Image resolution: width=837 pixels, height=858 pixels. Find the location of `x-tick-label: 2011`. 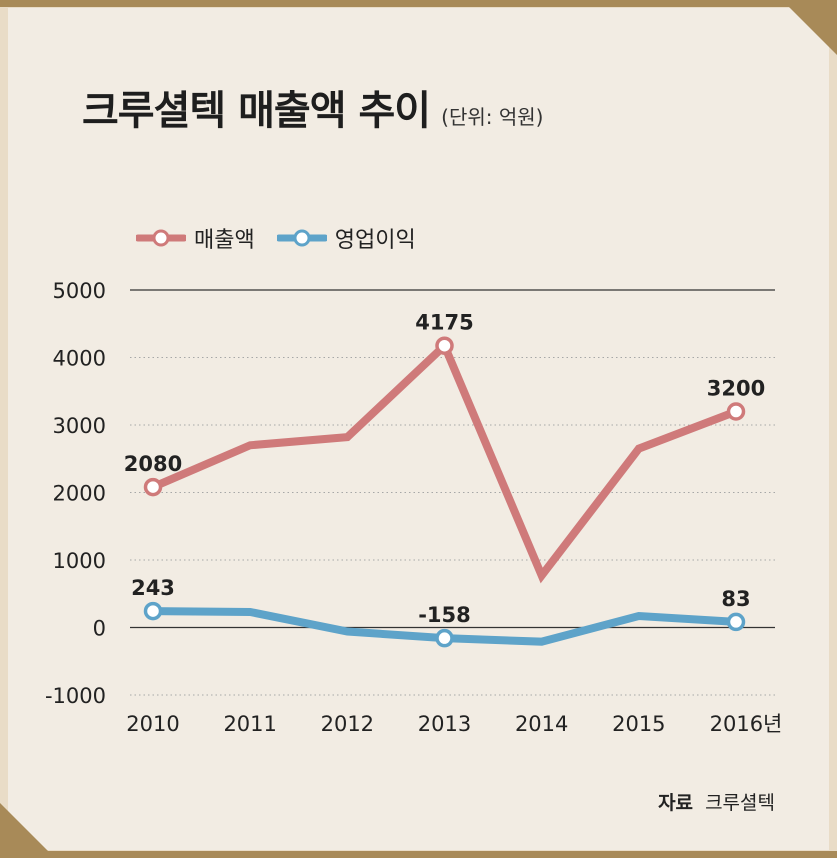

x-tick-label: 2011 is located at coordinates (249, 724).